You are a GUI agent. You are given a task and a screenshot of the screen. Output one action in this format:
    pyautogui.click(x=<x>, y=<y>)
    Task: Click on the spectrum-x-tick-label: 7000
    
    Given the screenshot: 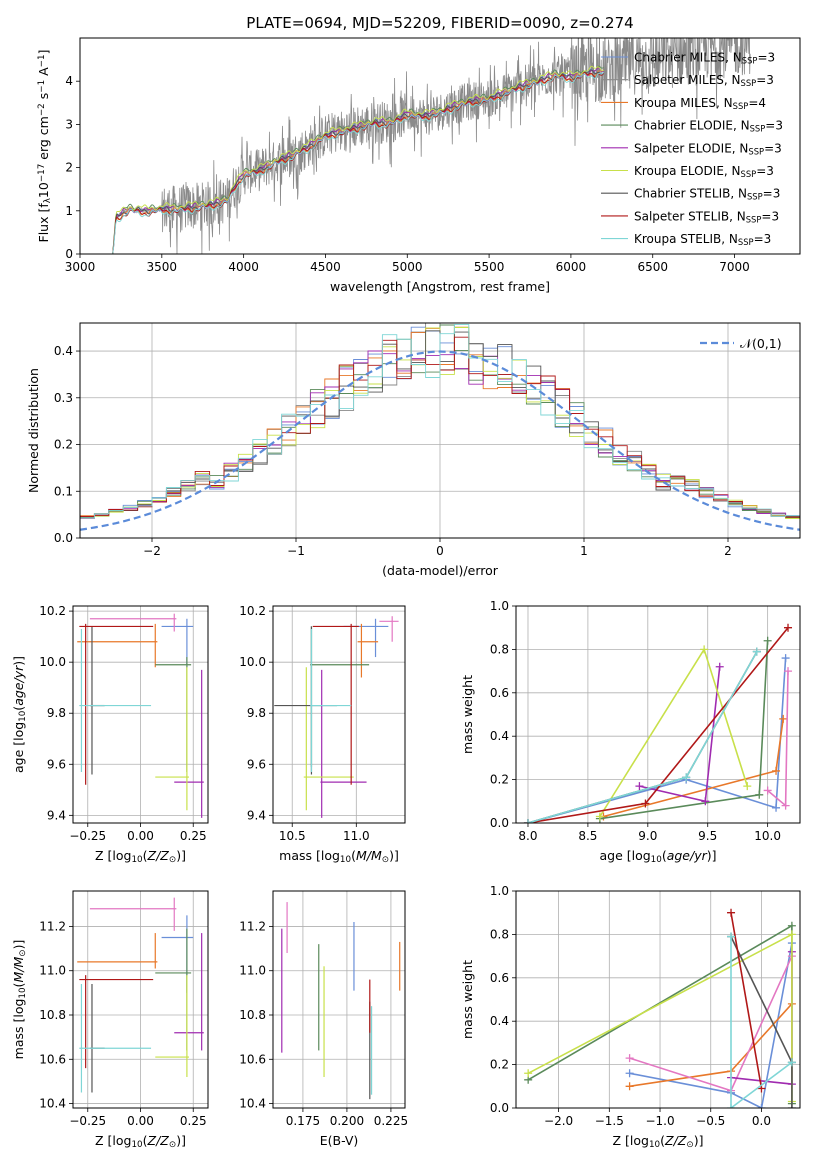 What is the action you would take?
    pyautogui.click(x=734, y=267)
    